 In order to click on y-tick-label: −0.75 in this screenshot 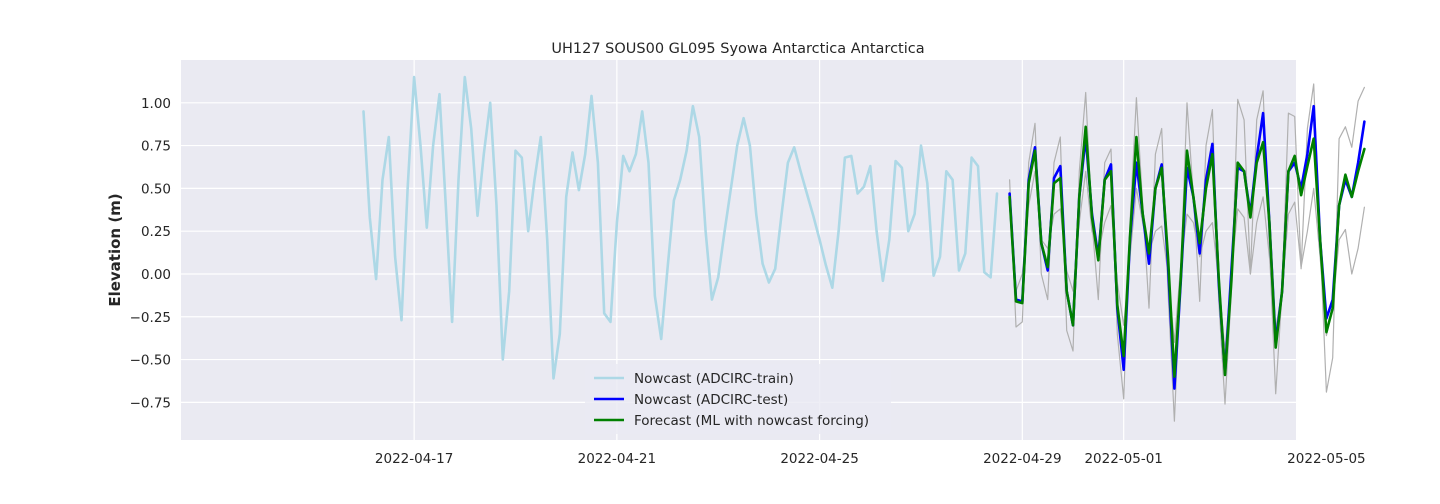, I will do `click(150, 403)`.